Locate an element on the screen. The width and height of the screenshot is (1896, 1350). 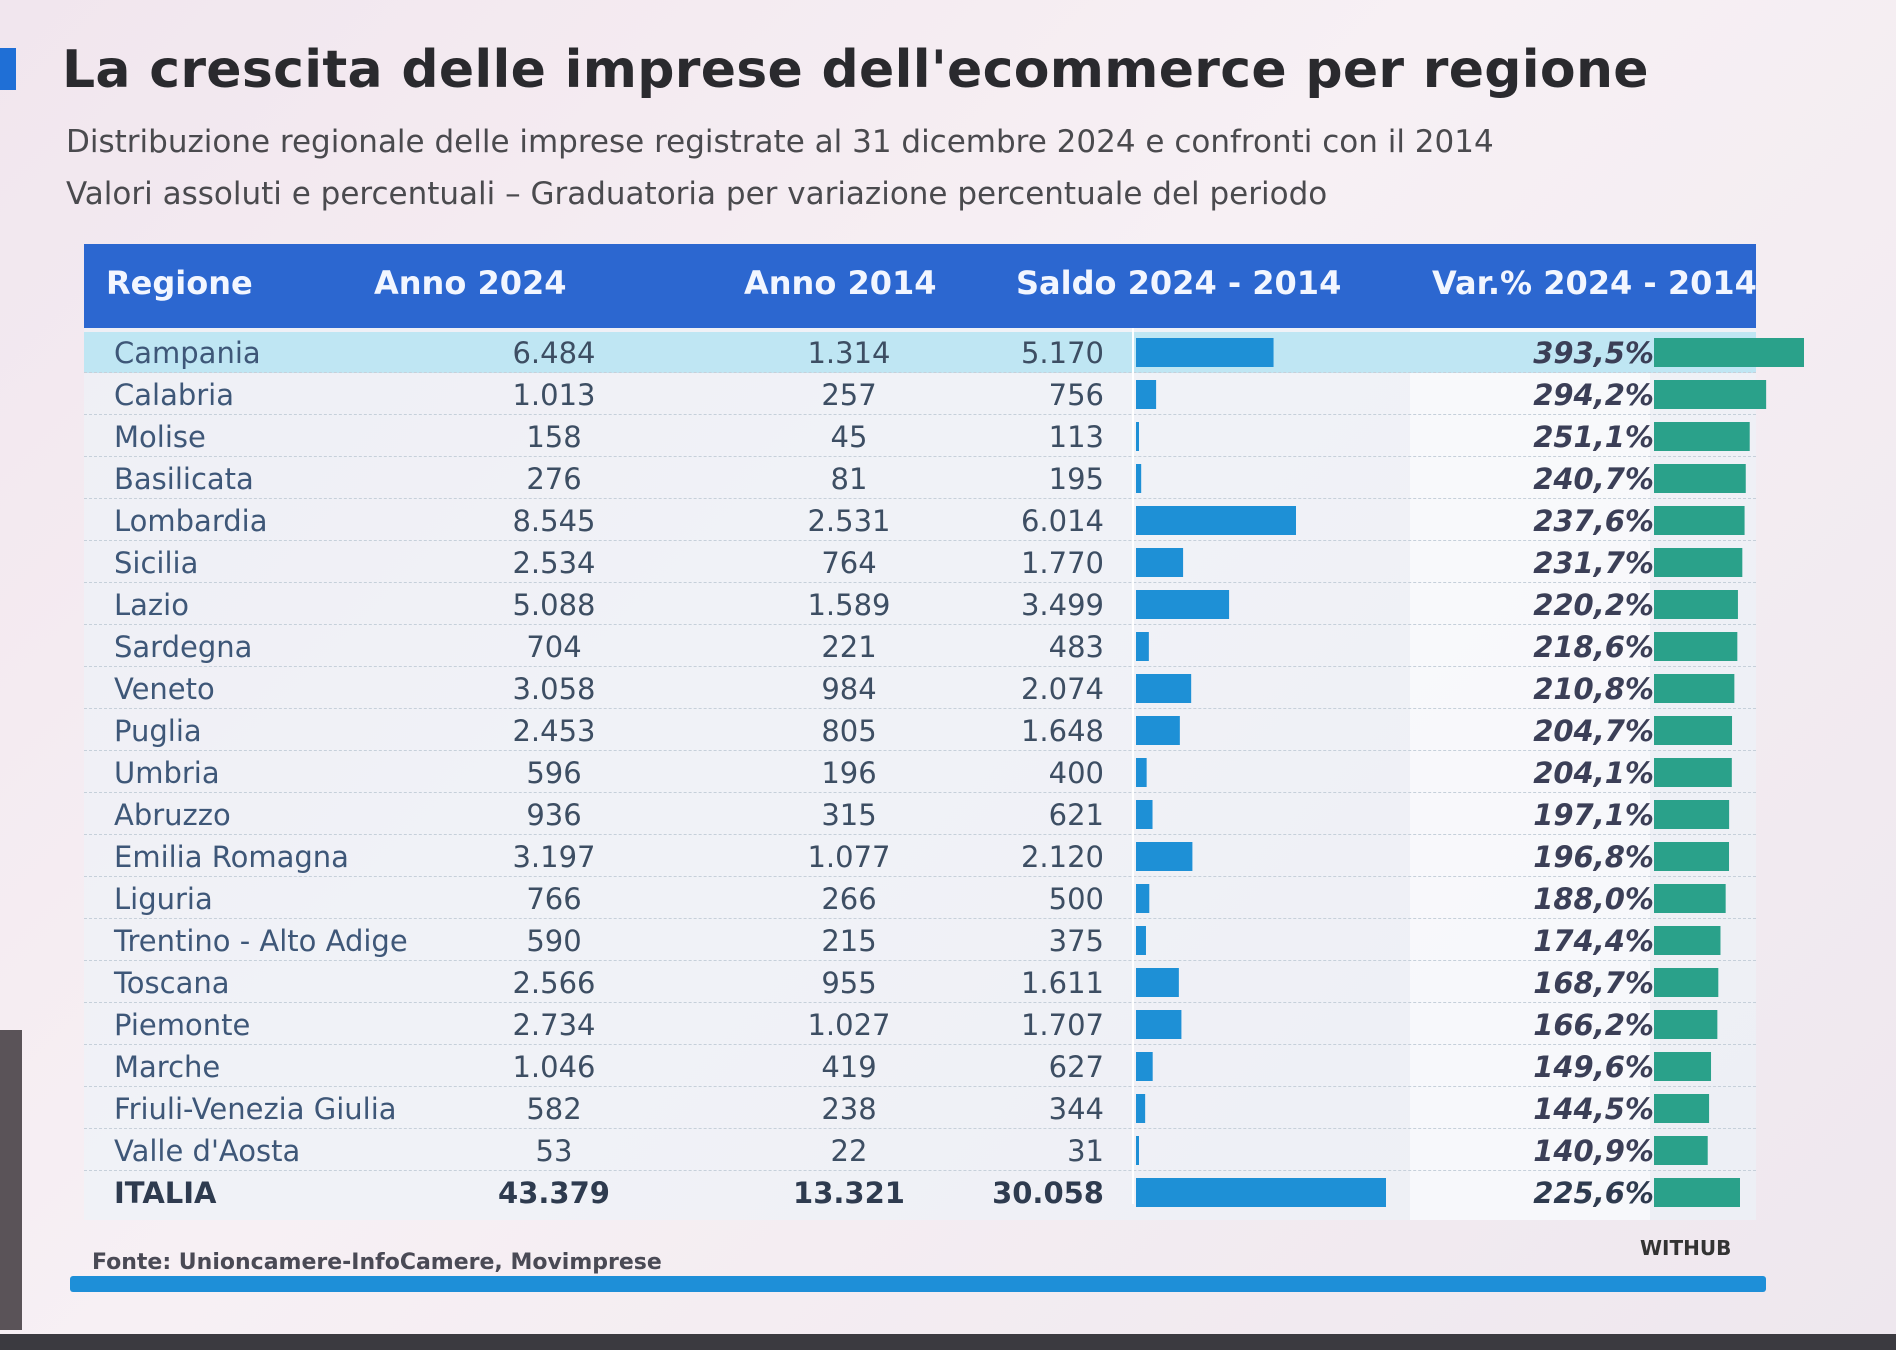
table-row: Marche 1.046 419 627 149,6% is located at coordinates (920, 1066).